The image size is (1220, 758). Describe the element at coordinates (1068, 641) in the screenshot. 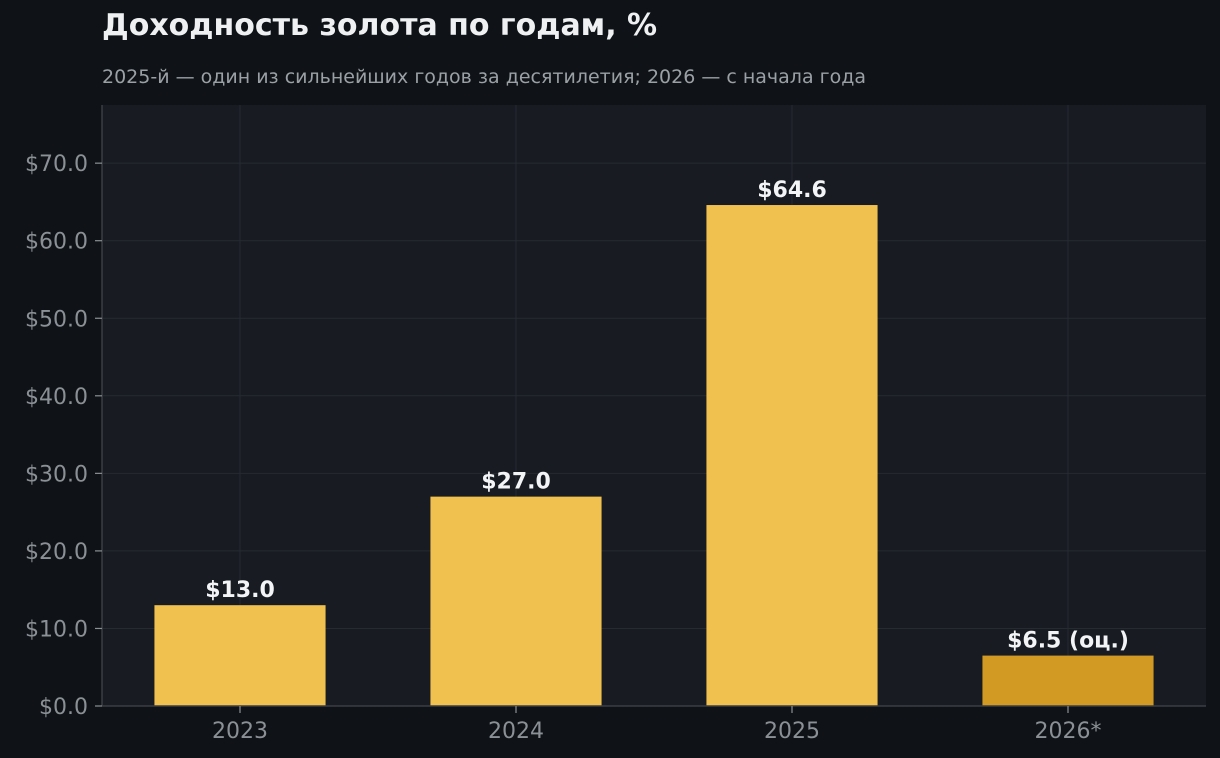

I see `bar-value-label: $6.5 (оц.)` at that location.